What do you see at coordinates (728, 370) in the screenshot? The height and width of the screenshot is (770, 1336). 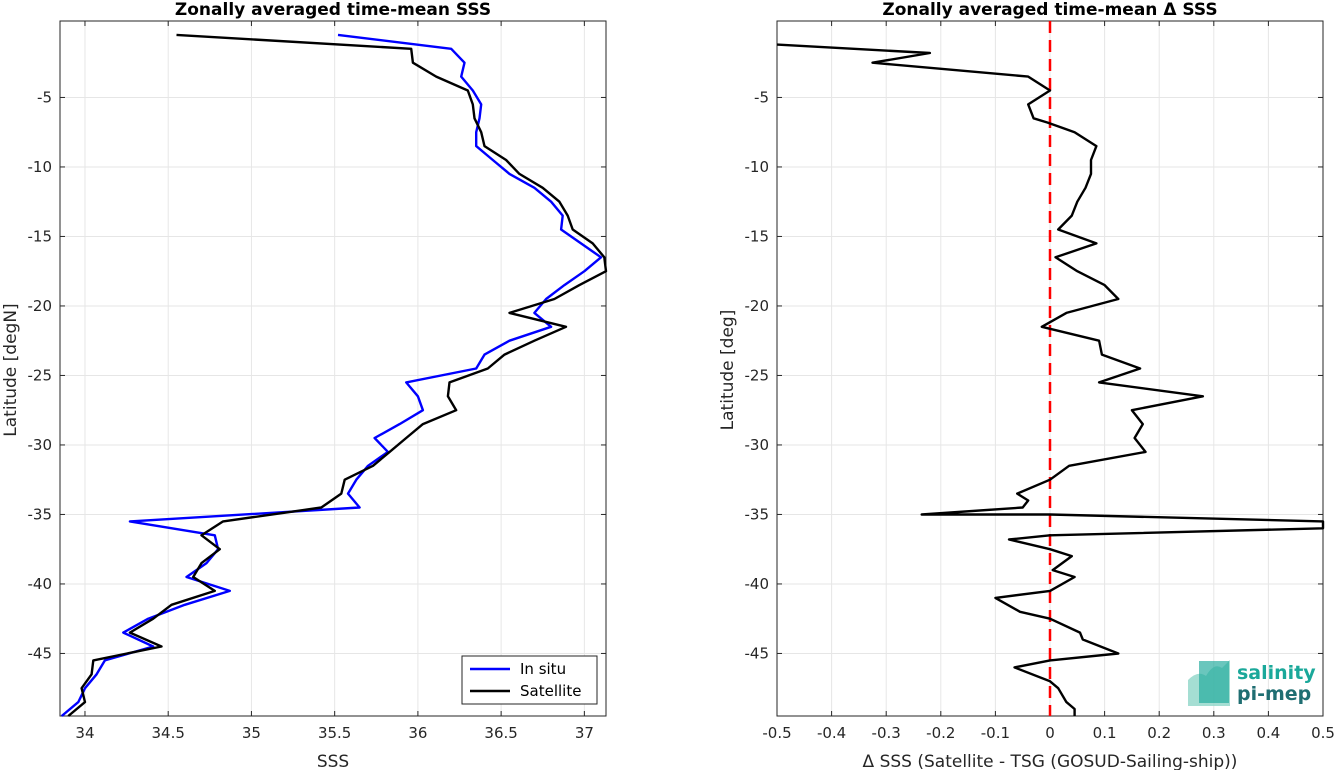 I see `delta-y-axis-label: Latitude [deg]` at bounding box center [728, 370].